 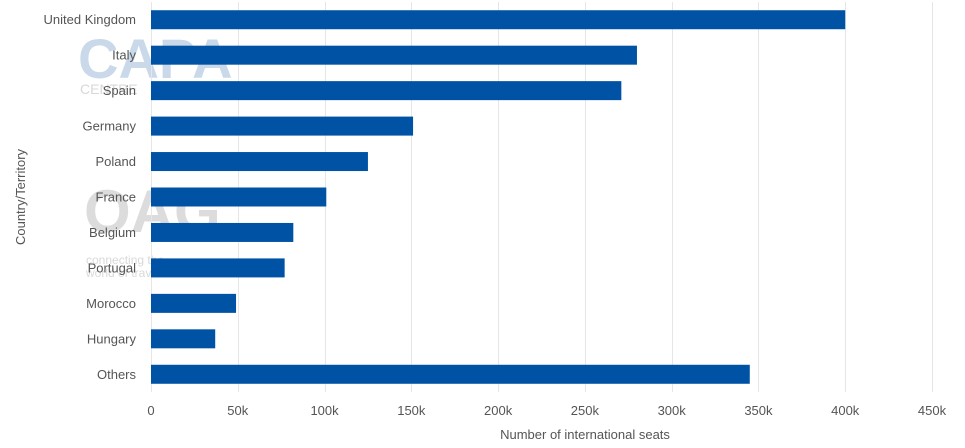 What do you see at coordinates (546, 410) in the screenshot?
I see `x-axis-tick-labels: 0 50k 100k 150k 200k 250k 300k 350k 400k 450k` at bounding box center [546, 410].